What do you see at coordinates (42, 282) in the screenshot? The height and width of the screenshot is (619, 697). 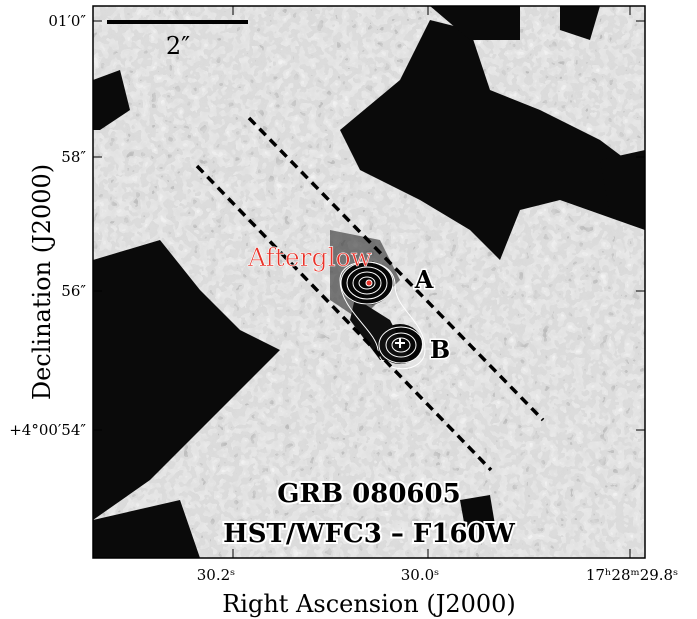 I see `y-axis-title: Declination (J2000)` at bounding box center [42, 282].